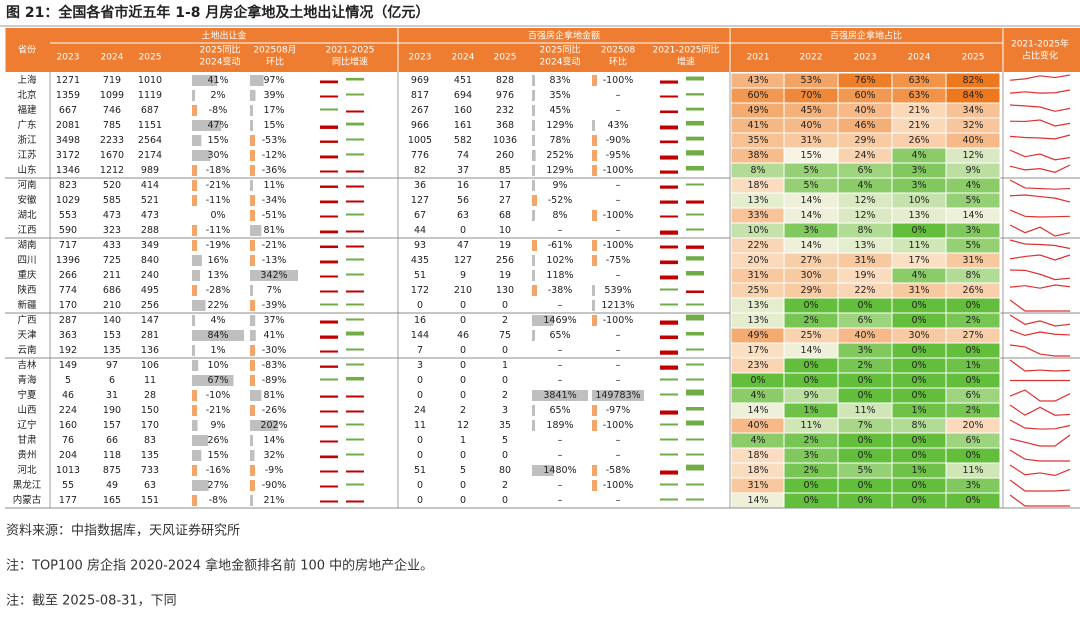 The height and width of the screenshot is (620, 1080). What do you see at coordinates (26, 170) in the screenshot?
I see `province: 山东` at bounding box center [26, 170].